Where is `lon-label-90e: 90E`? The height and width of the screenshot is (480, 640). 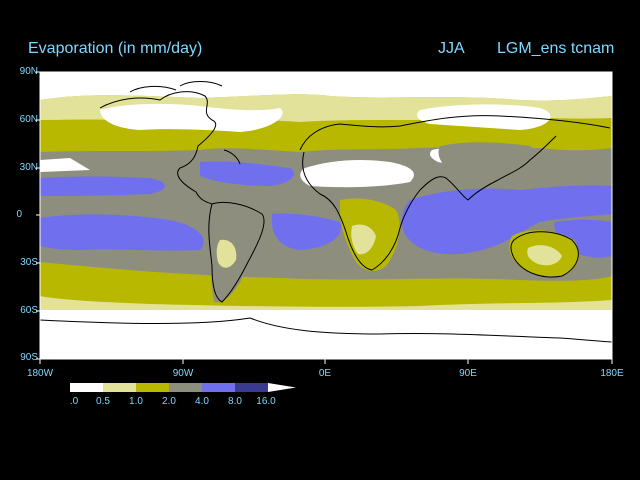
lon-label-90e: 90E is located at coordinates (468, 373).